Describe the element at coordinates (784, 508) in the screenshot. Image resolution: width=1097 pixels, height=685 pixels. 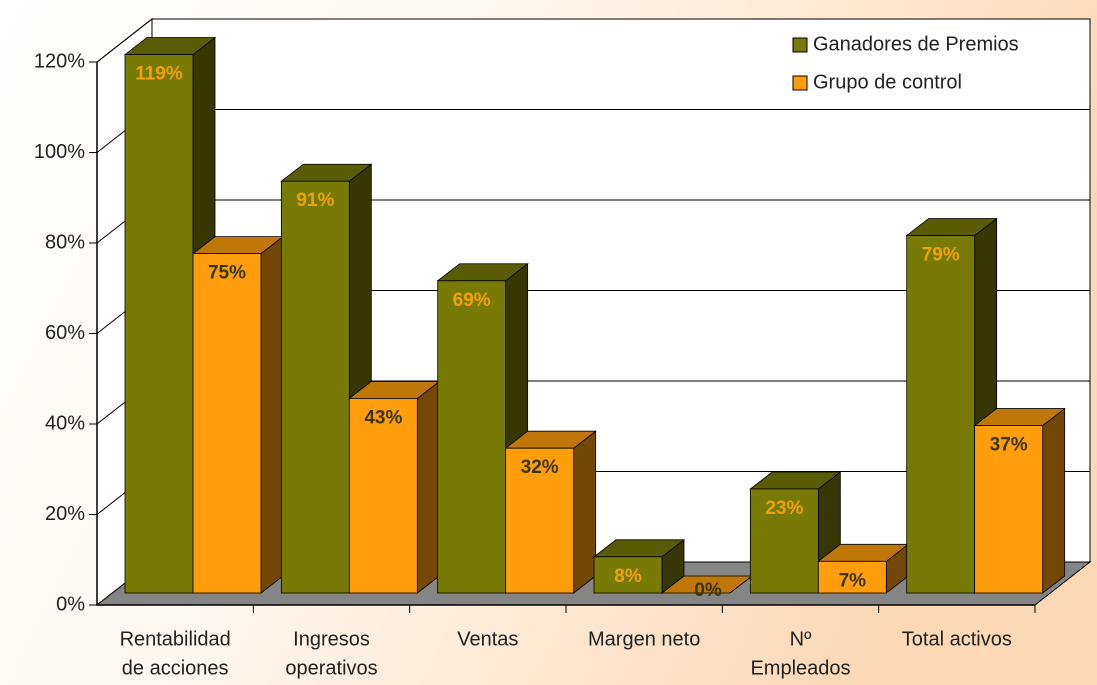
I see `value-label: 23%` at that location.